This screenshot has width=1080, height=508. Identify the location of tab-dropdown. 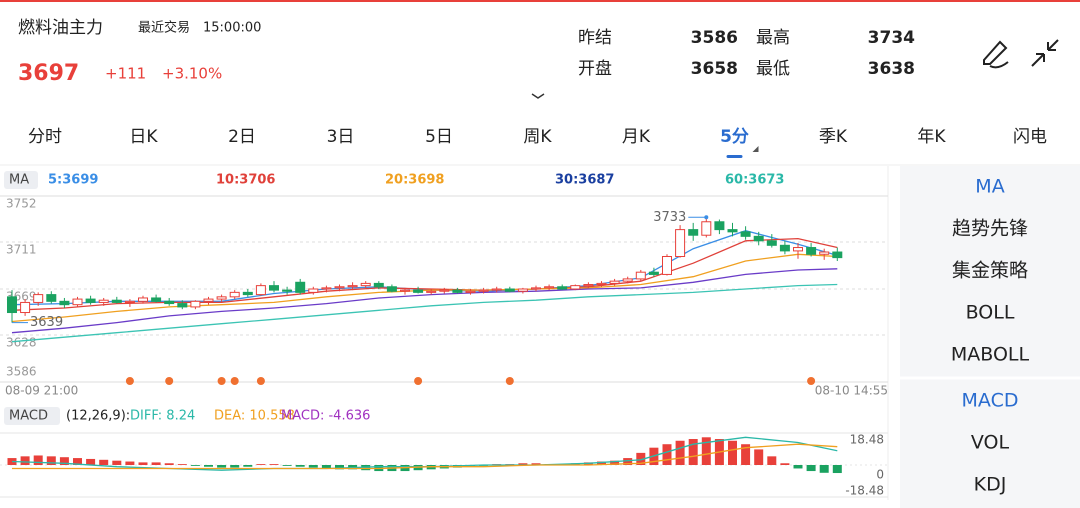
(755, 149).